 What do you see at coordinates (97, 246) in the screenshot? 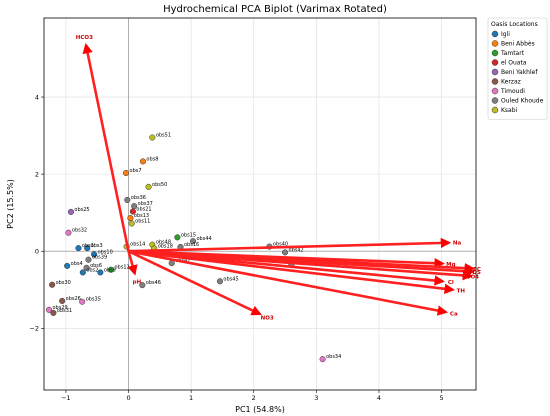
I see `observation-label: obs3` at bounding box center [97, 246].